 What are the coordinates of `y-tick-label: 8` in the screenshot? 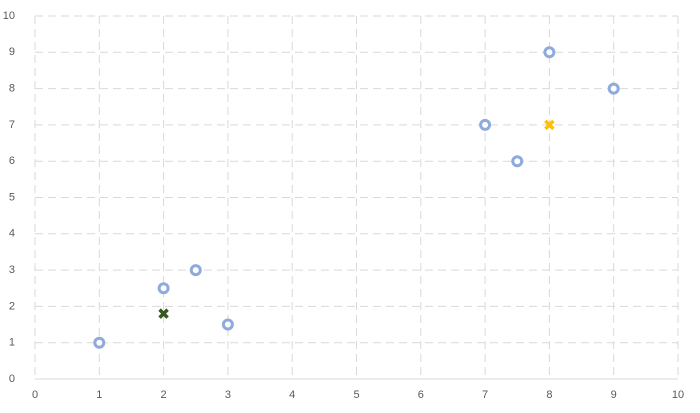 It's located at (12, 89).